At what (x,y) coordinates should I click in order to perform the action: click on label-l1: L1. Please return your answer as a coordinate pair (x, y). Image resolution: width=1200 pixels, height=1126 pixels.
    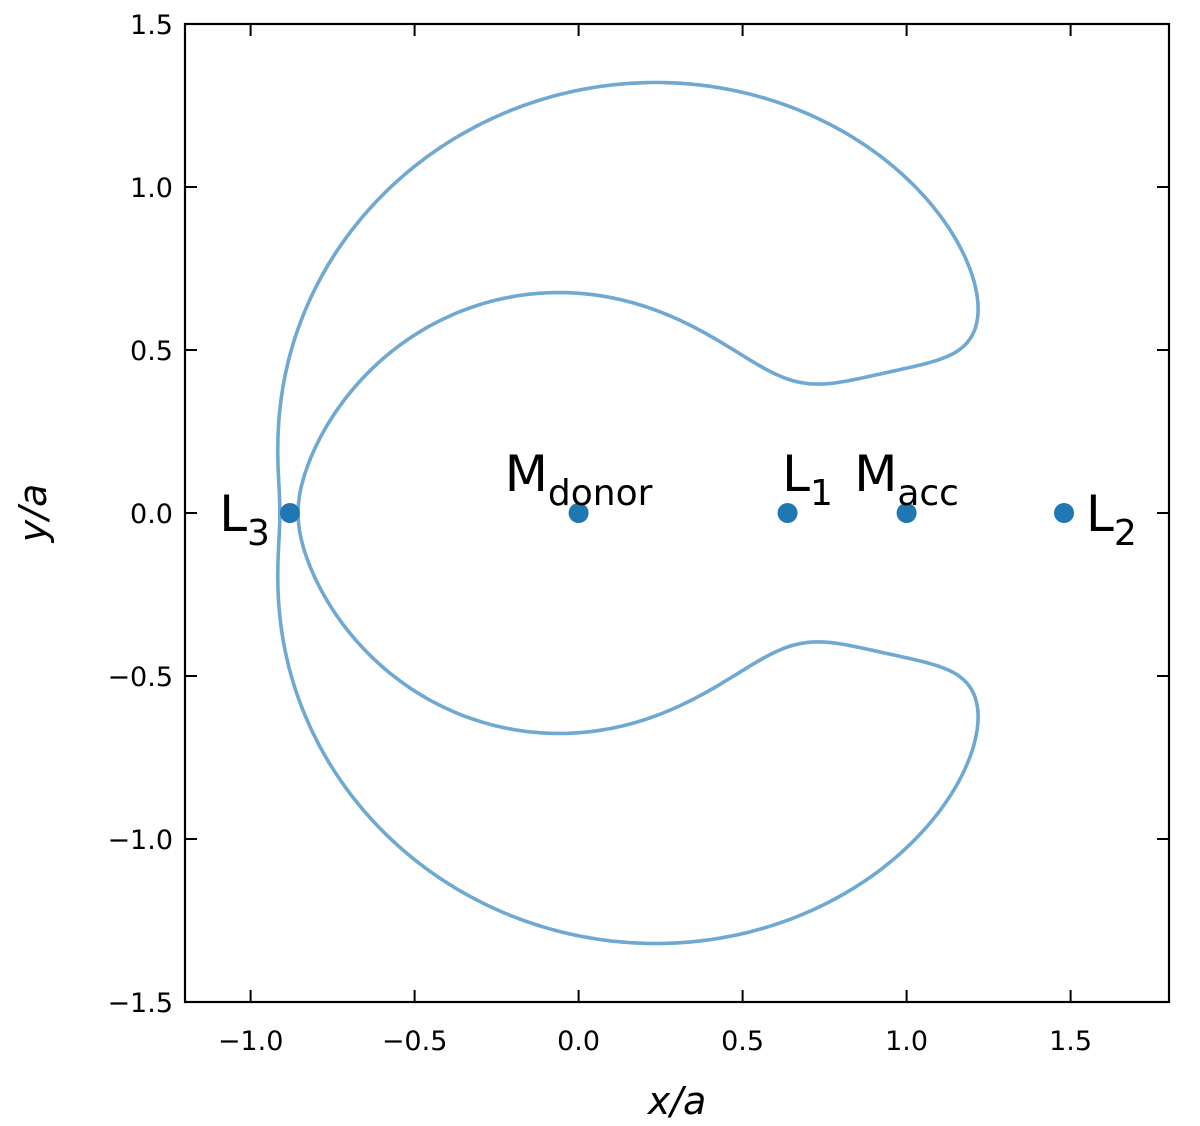
    Looking at the image, I should click on (807, 479).